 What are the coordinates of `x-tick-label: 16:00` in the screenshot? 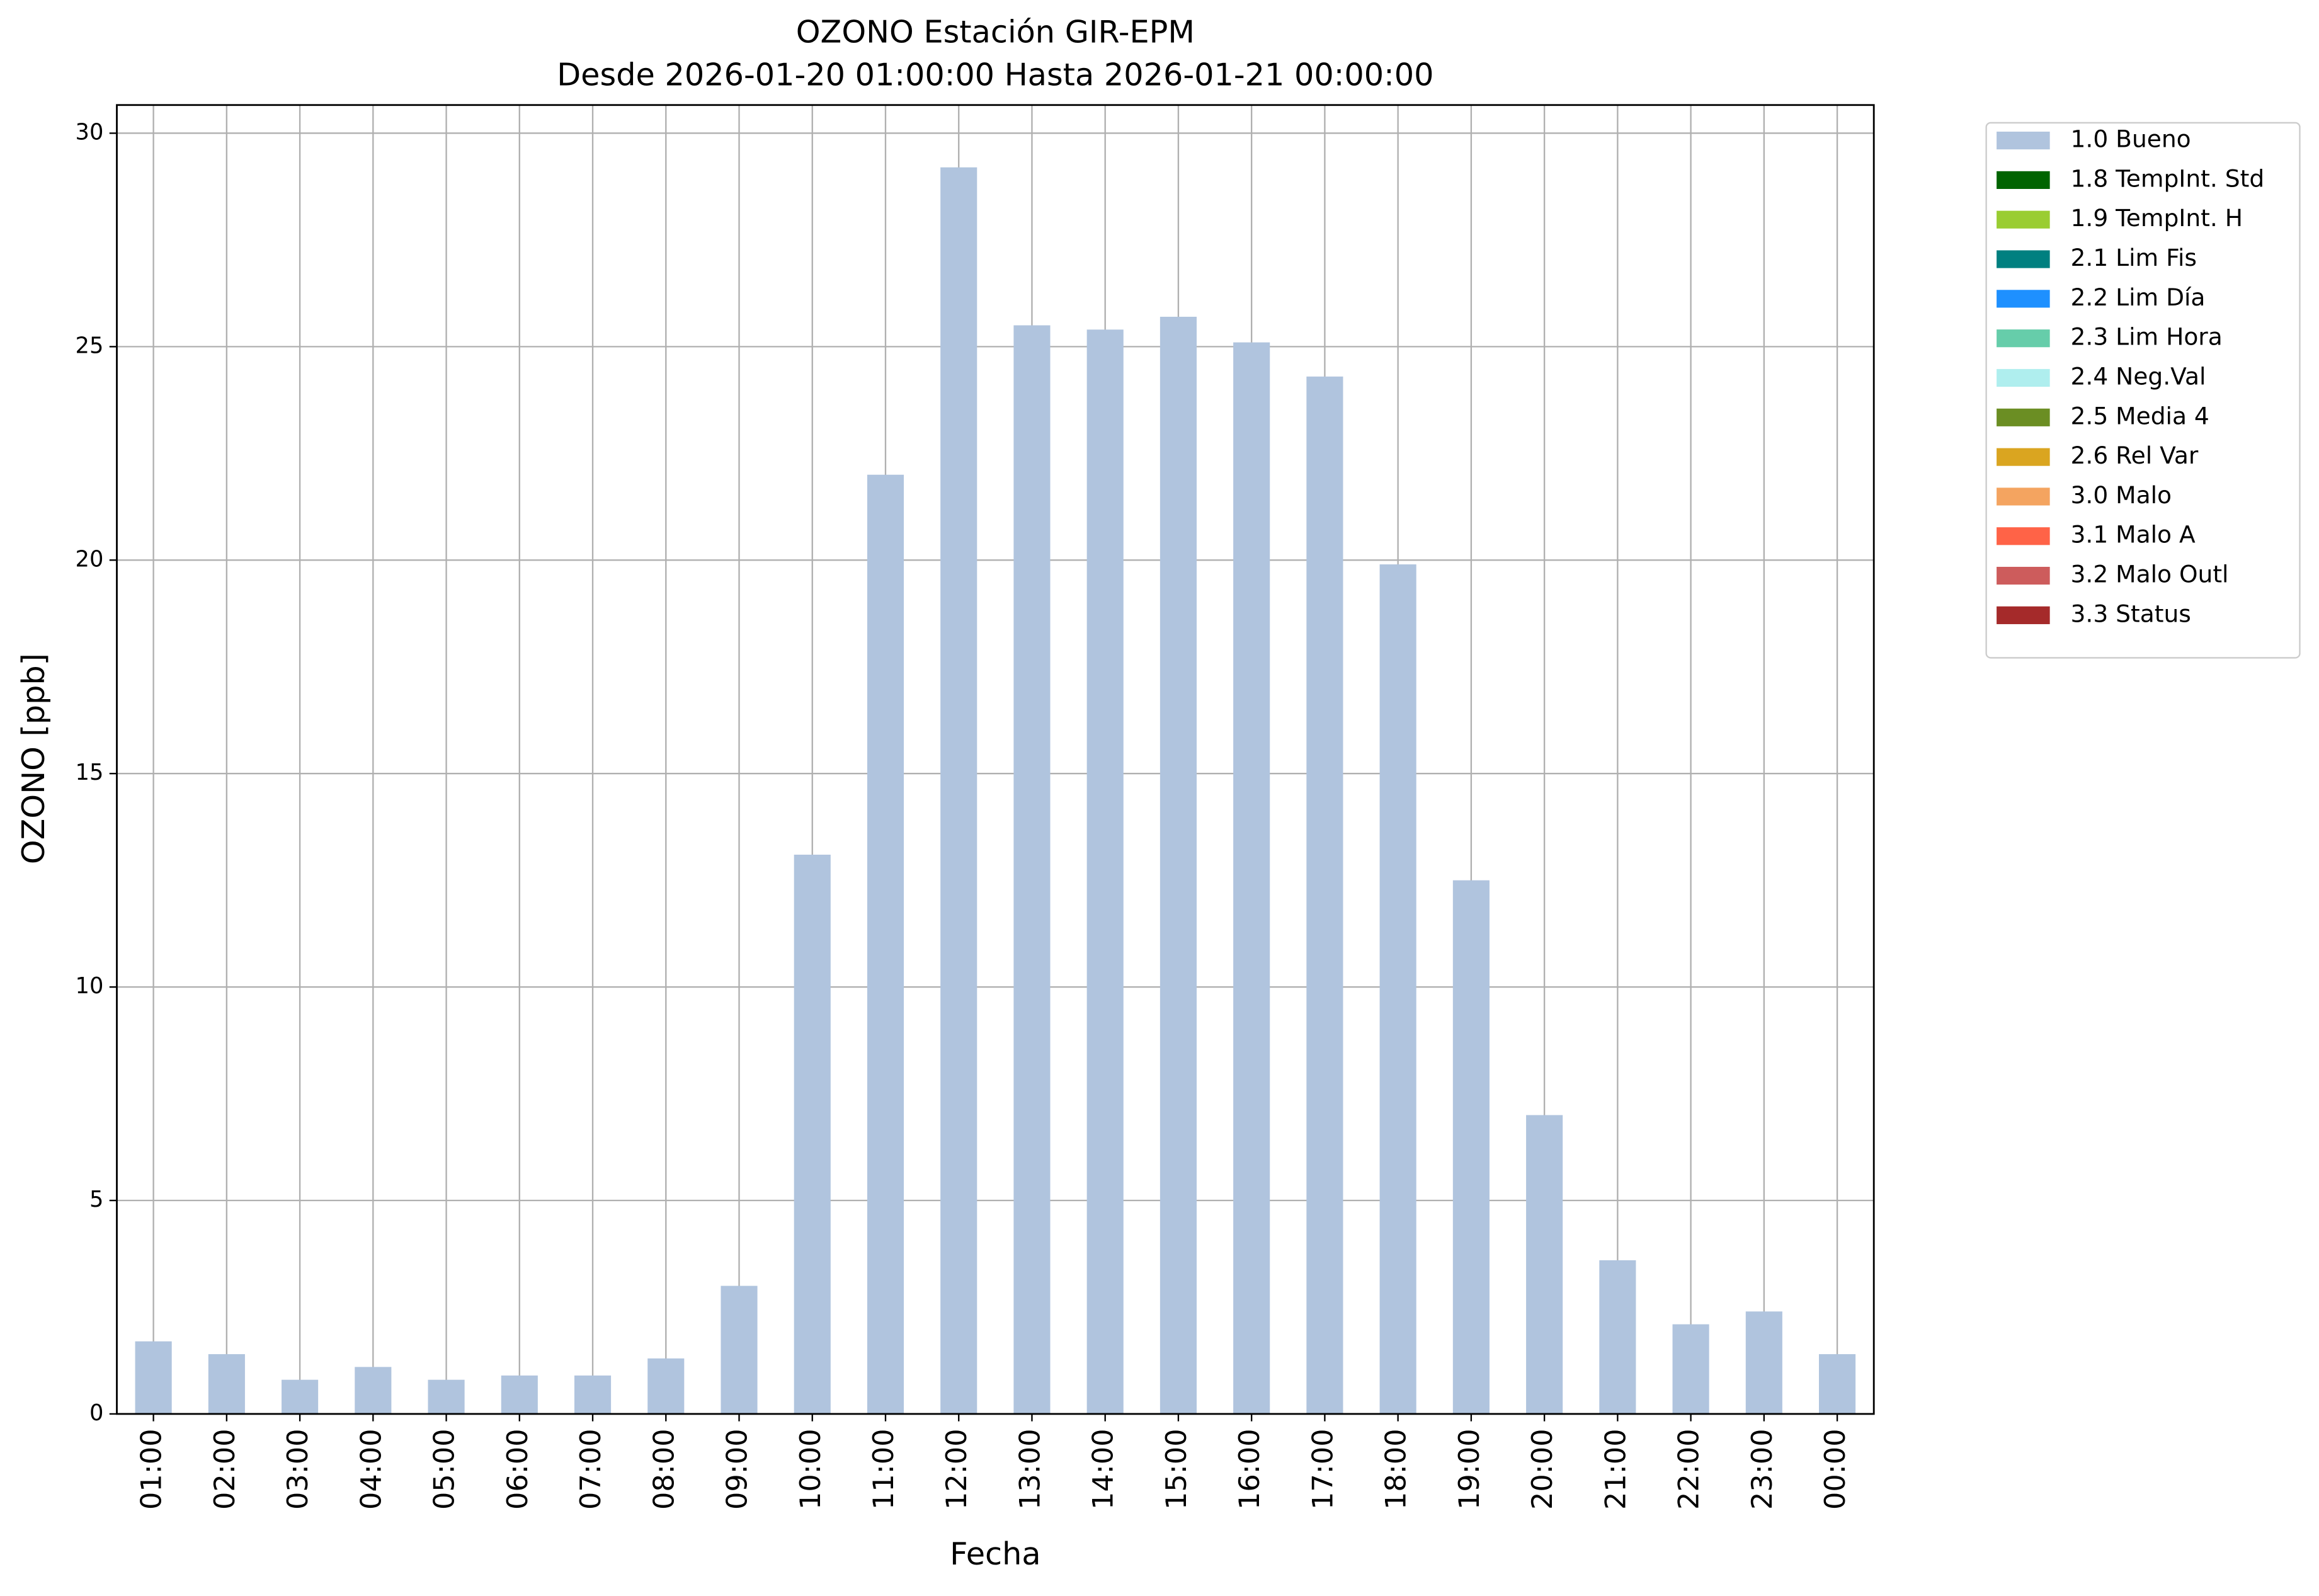 It's located at (1249, 1469).